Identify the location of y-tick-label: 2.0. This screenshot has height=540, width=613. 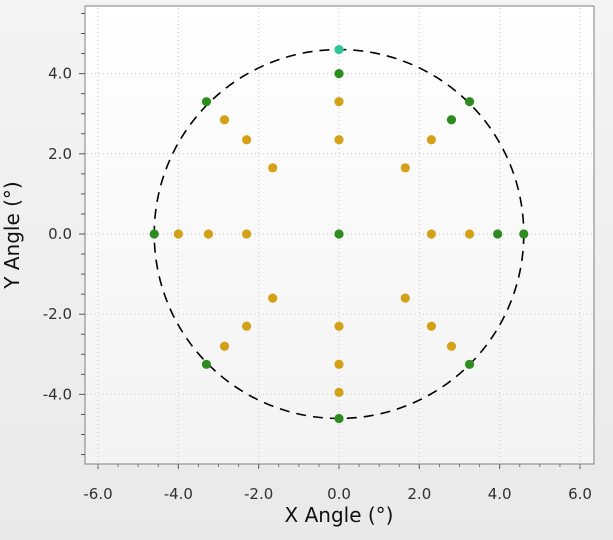
(60, 154).